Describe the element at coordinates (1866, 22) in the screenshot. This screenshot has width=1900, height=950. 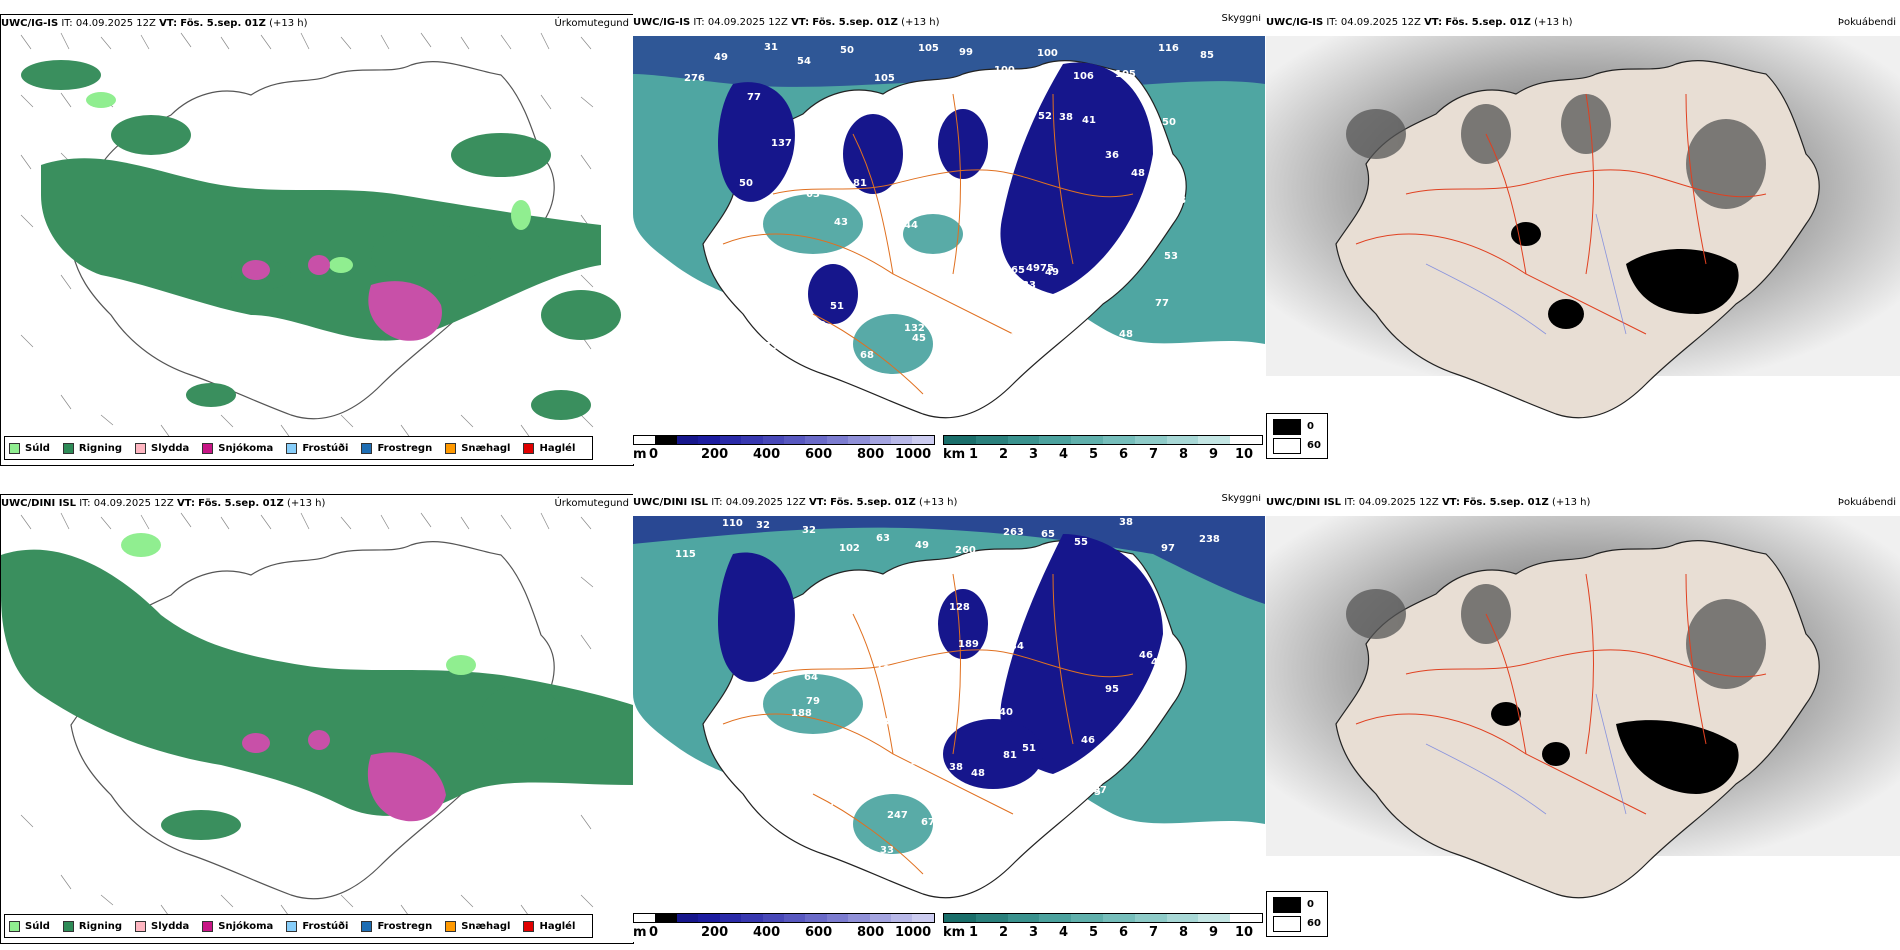
I see `shade-title: Þokuábendi` at that location.